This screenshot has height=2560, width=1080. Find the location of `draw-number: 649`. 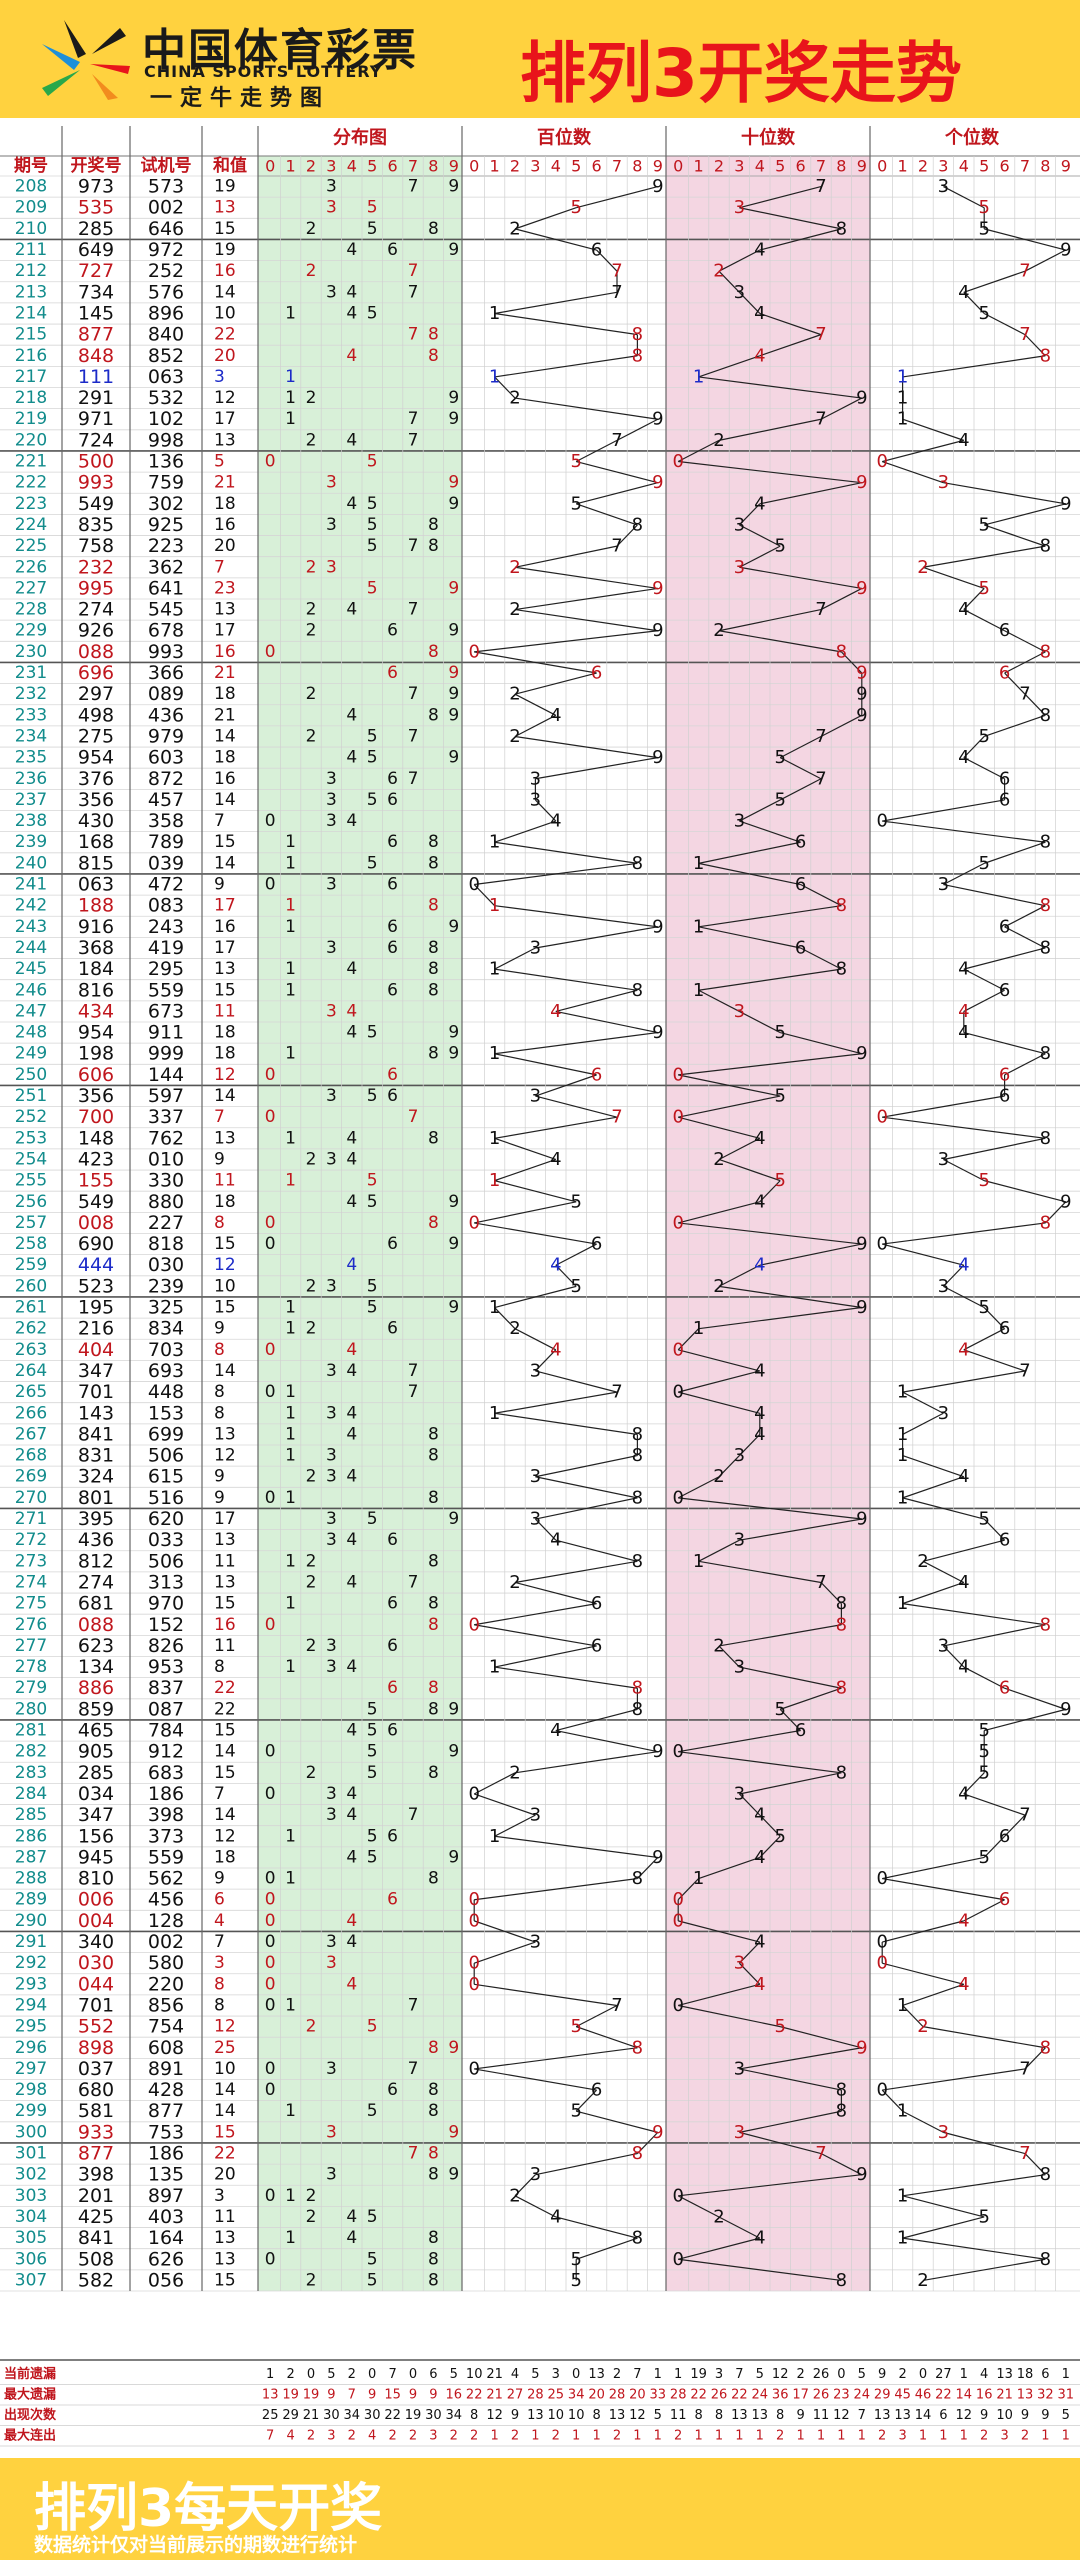

draw-number: 649 is located at coordinates (96, 250).